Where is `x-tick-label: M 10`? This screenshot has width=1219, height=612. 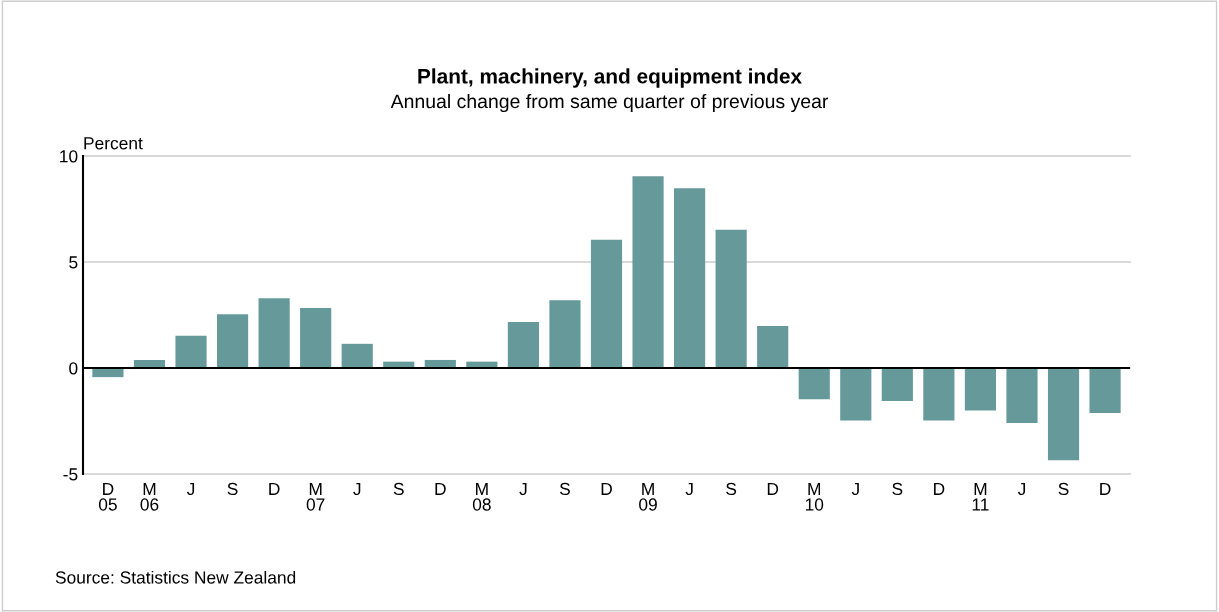 x-tick-label: M 10 is located at coordinates (814, 496).